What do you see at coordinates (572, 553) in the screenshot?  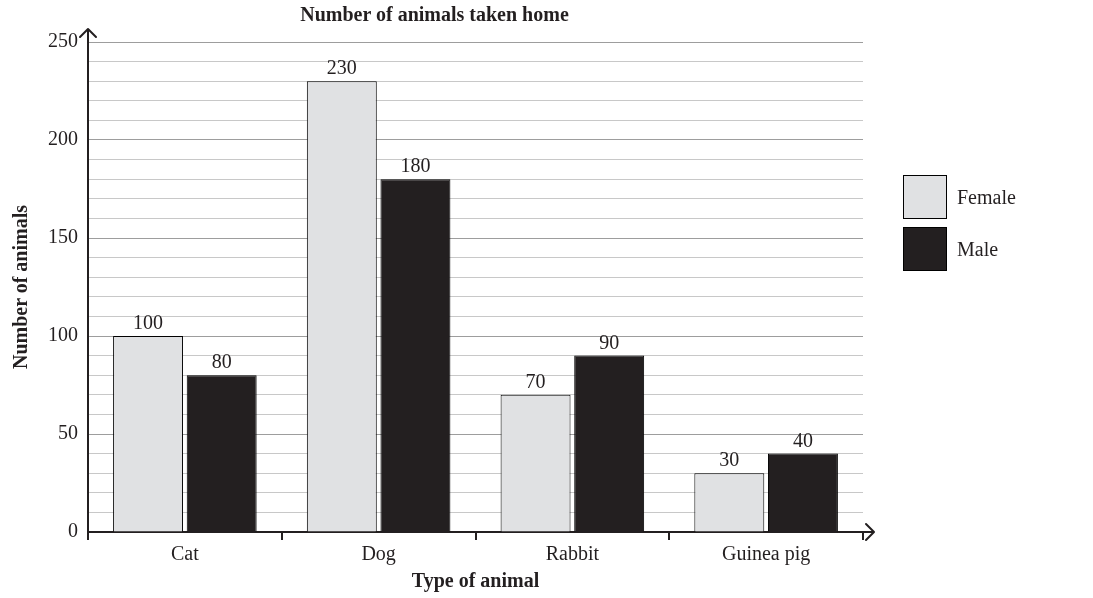 I see `x-tick-label: Rabbit` at bounding box center [572, 553].